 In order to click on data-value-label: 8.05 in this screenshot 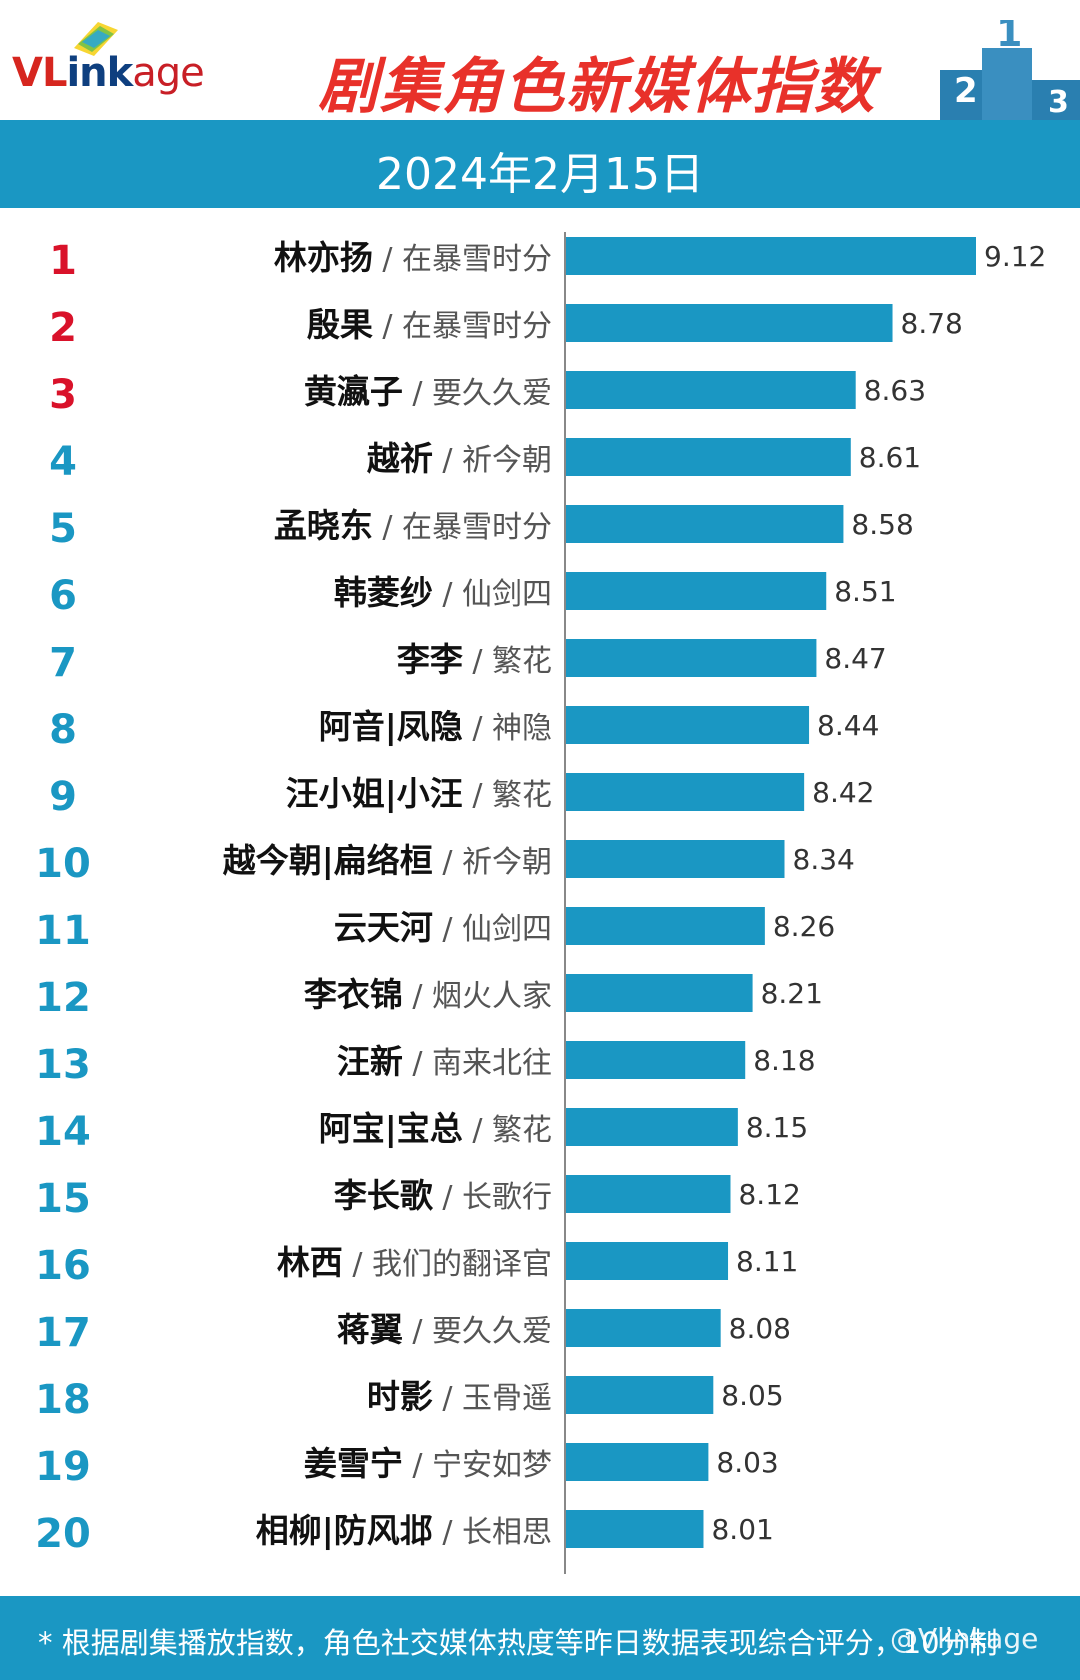, I will do `click(752, 1395)`.